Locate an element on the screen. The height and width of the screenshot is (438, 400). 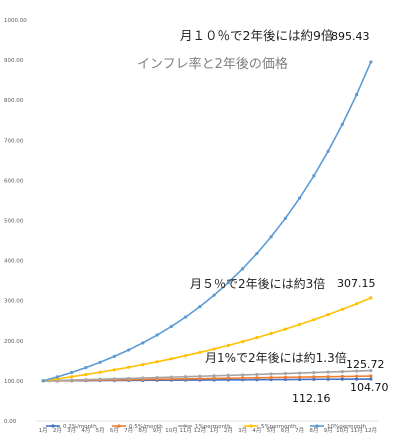
y-tick-label: 700.00 is located at coordinates (14, 141).